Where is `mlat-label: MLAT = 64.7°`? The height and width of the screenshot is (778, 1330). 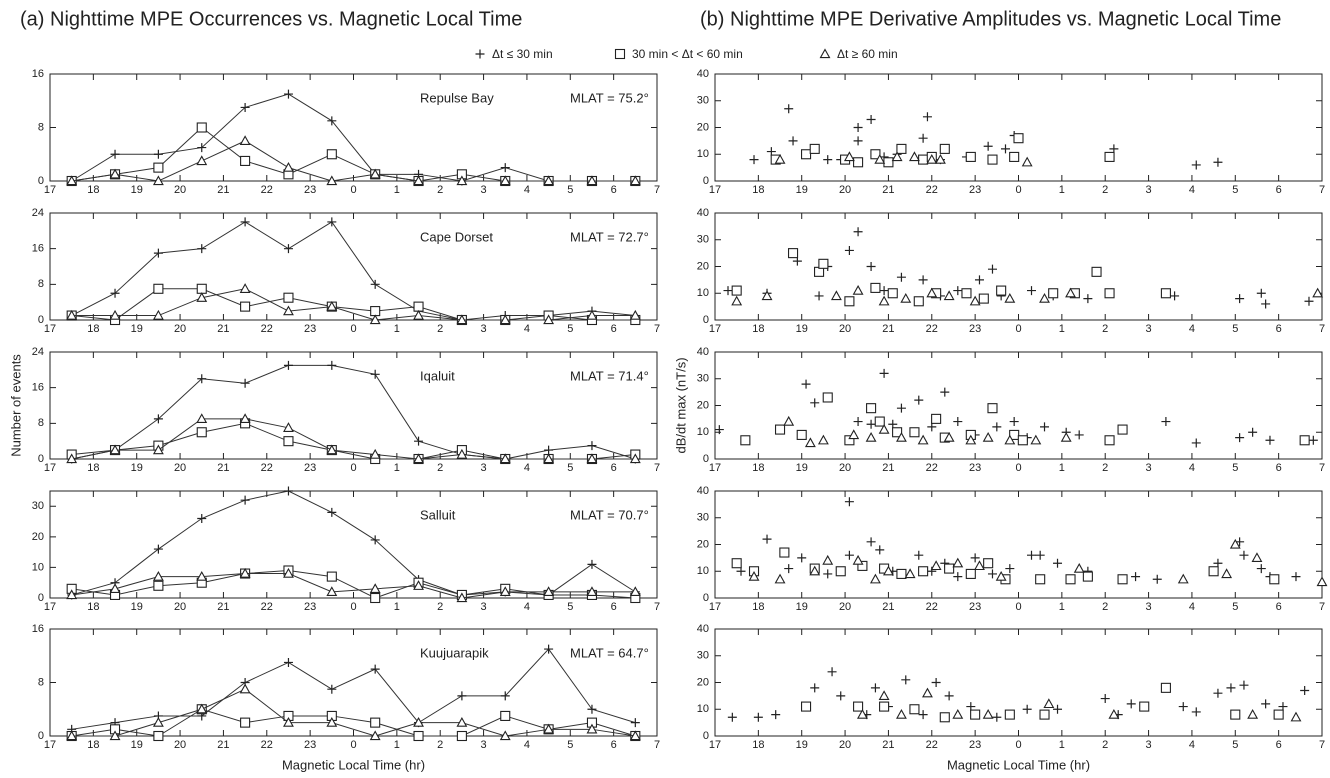
mlat-label: MLAT = 64.7° is located at coordinates (609, 652).